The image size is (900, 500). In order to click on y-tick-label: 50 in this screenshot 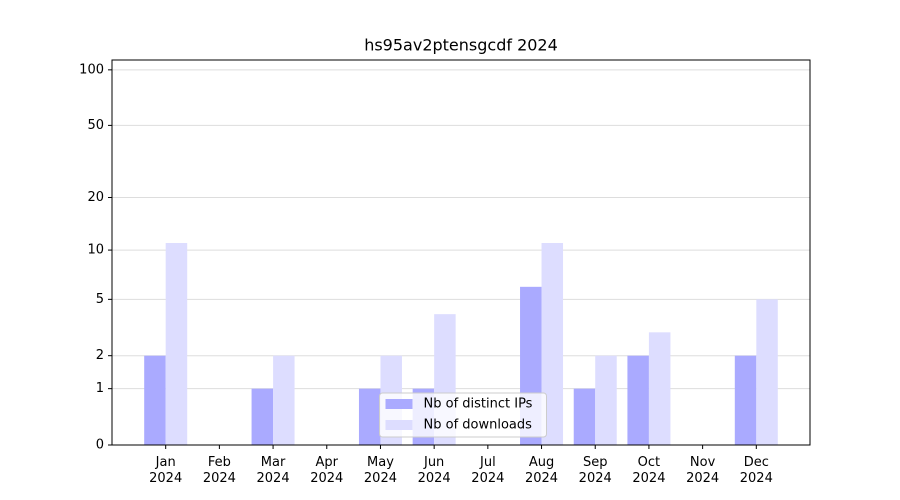, I will do `click(95, 125)`.